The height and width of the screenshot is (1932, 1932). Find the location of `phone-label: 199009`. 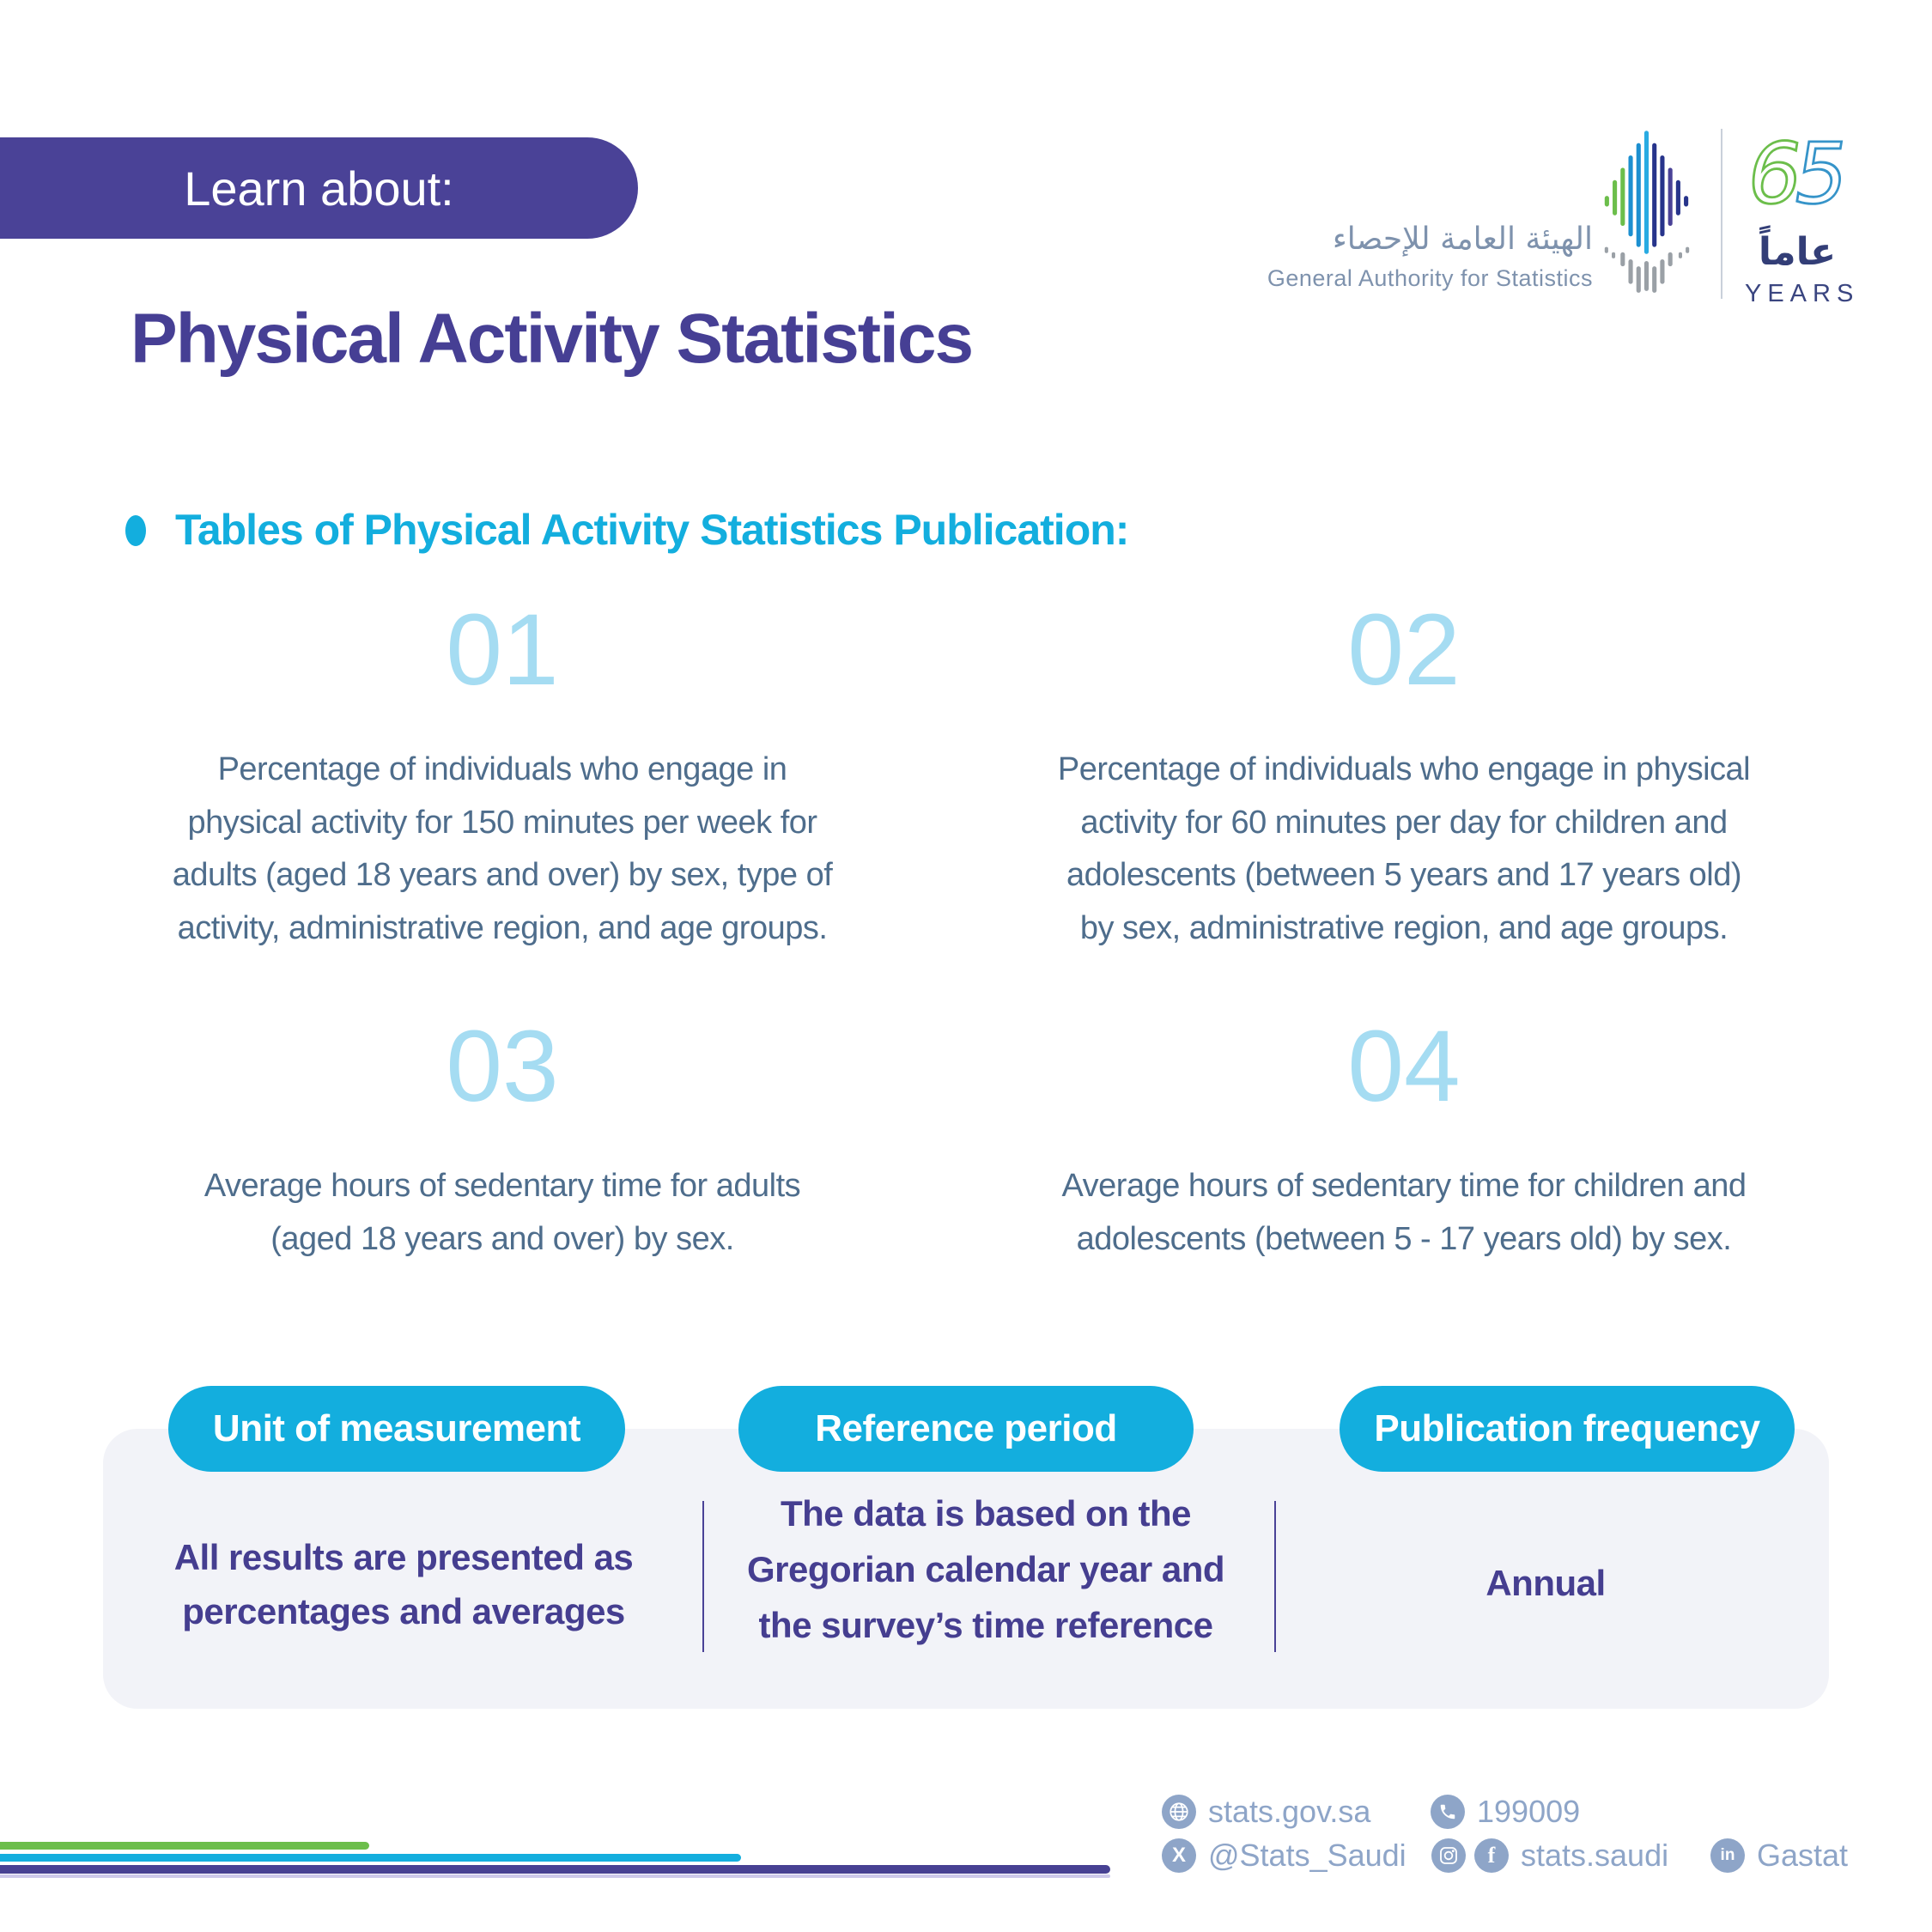

phone-label: 199009 is located at coordinates (1529, 1812).